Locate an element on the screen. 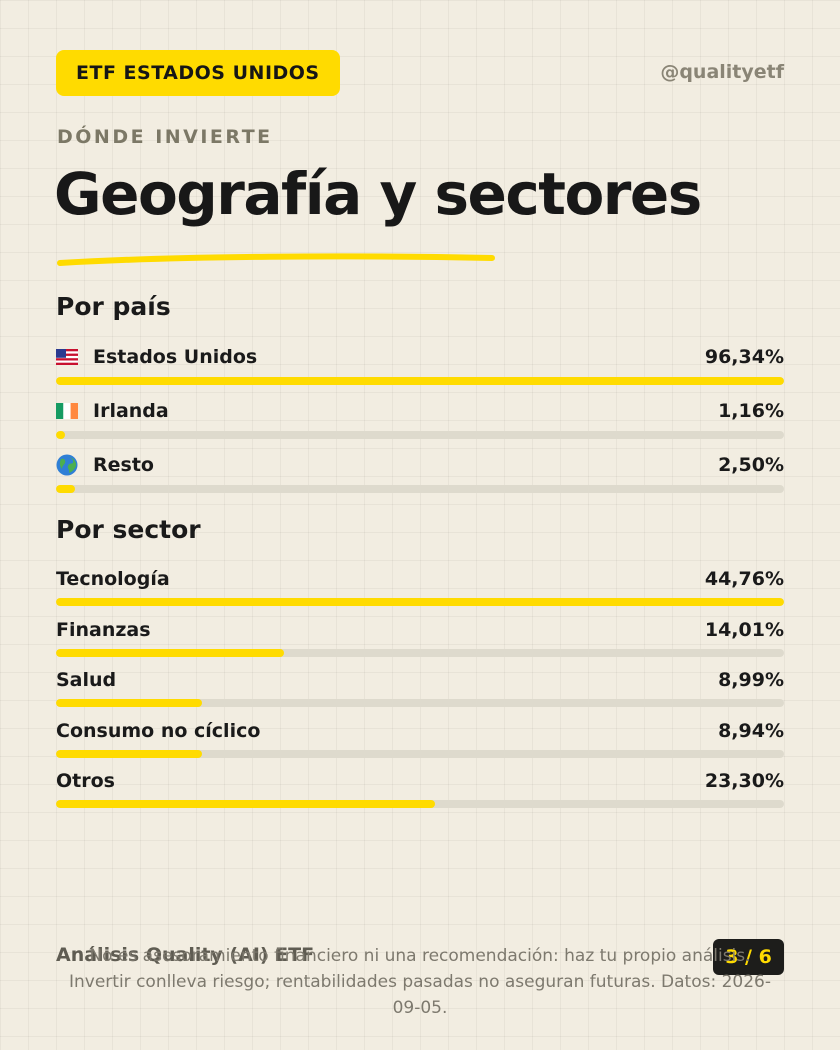 This screenshot has width=840, height=1050. sector-label: Otros is located at coordinates (85, 781).